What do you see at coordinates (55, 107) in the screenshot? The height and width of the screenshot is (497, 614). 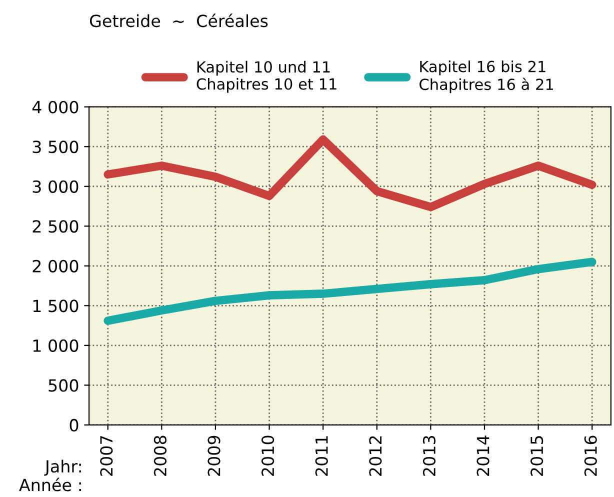 I see `y-tick-label: 4 000` at bounding box center [55, 107].